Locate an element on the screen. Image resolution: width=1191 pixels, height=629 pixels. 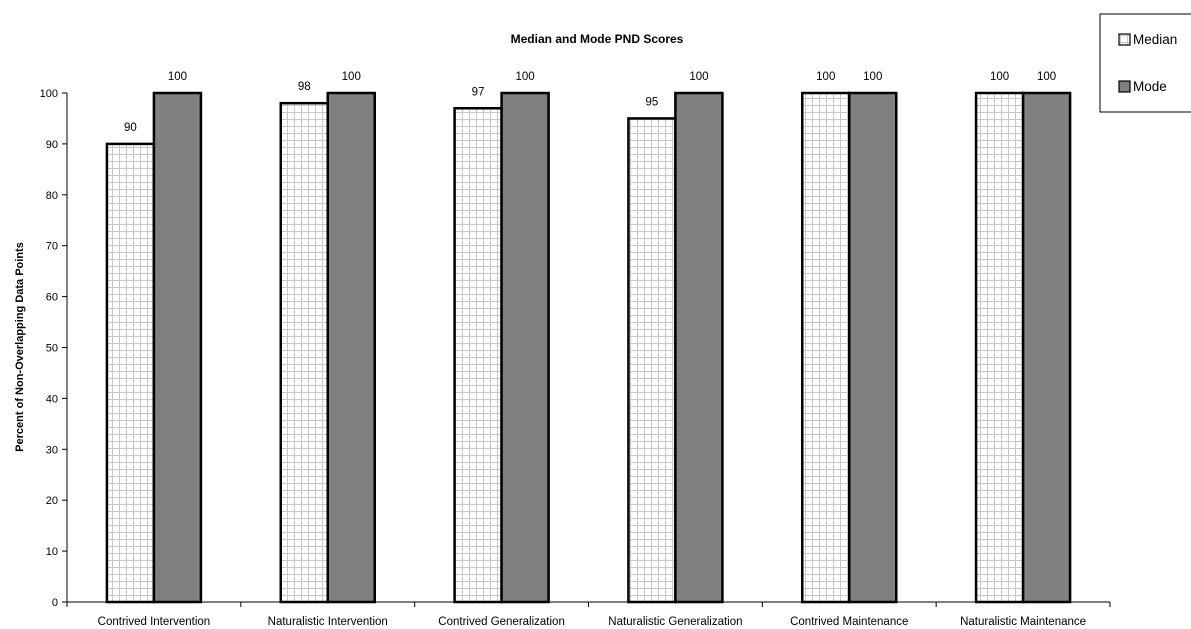
y-tick-label: 70 is located at coordinates (52, 247).